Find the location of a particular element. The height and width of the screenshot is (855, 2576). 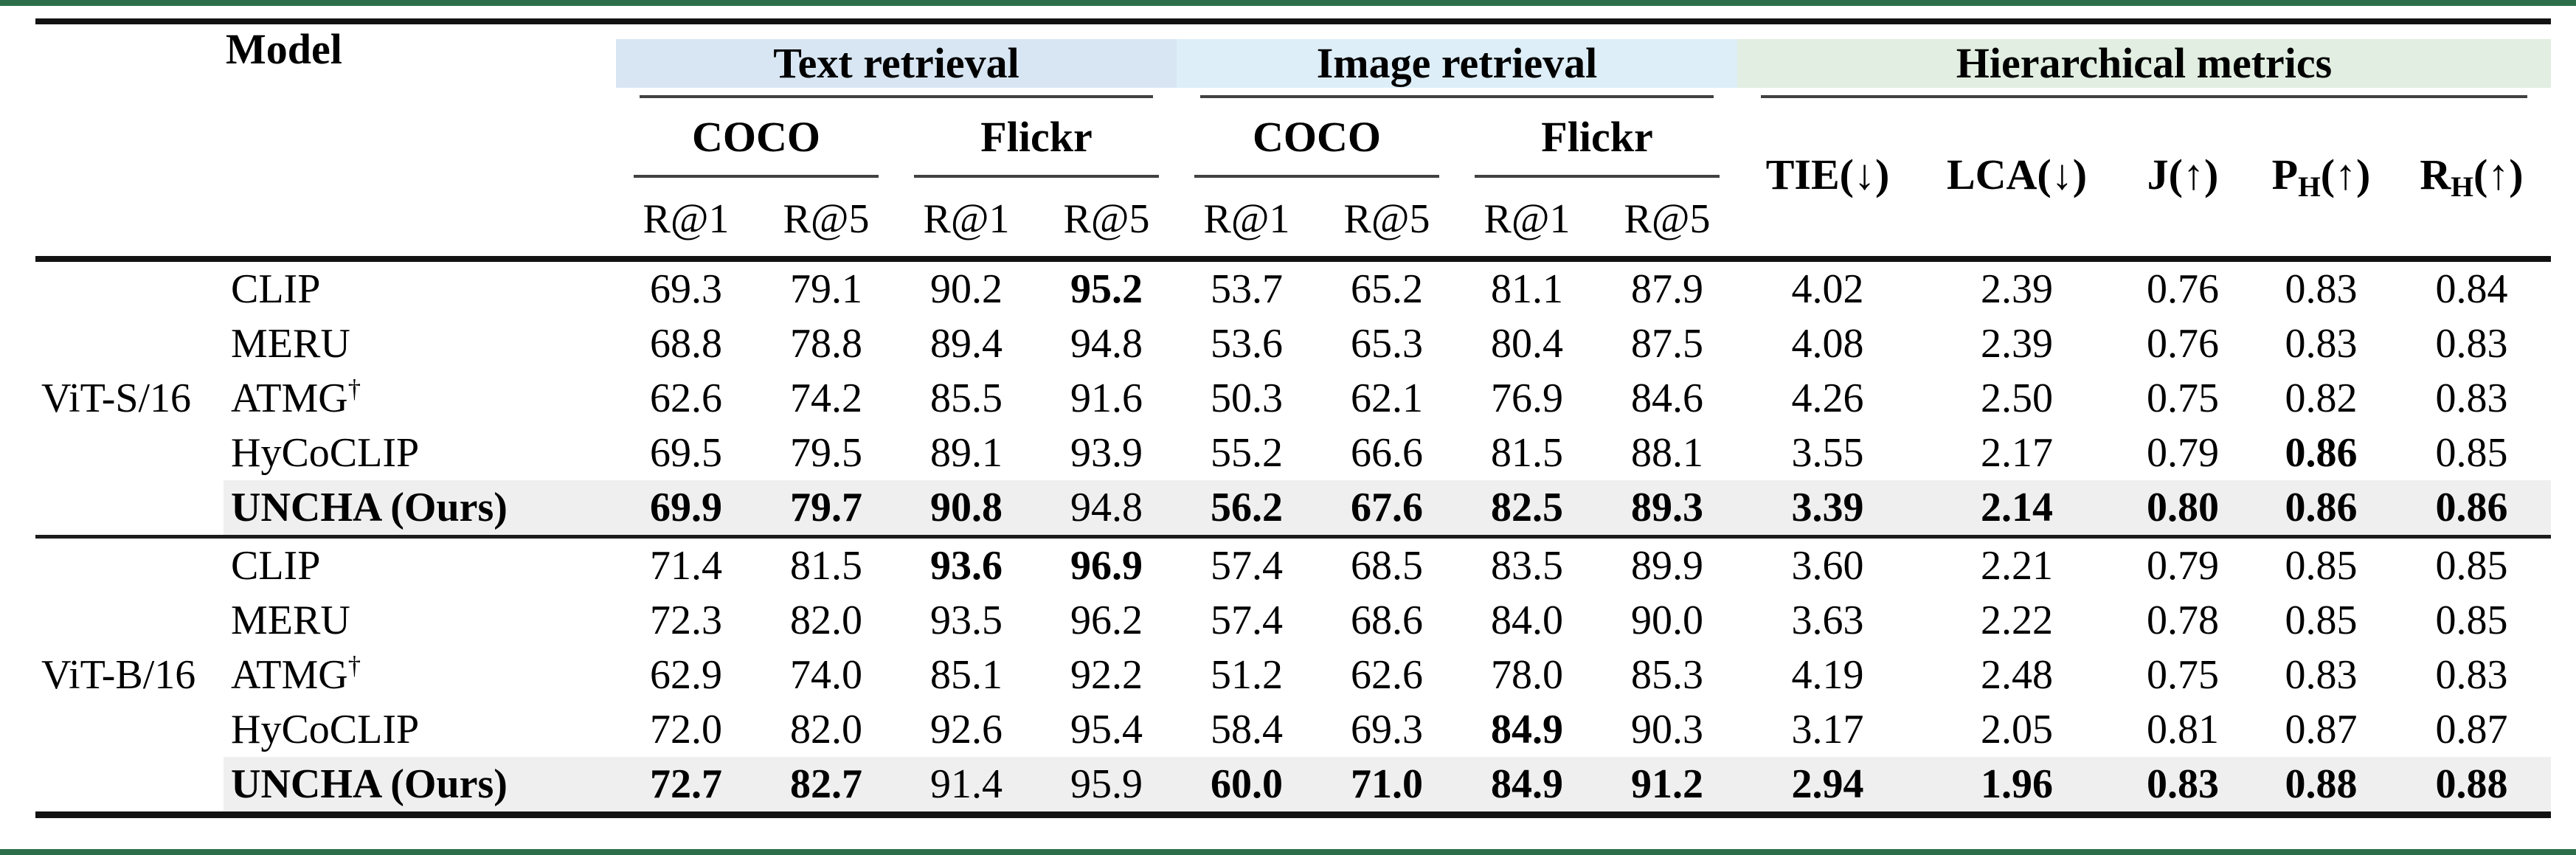

hierarchical-metrics-cmidrule is located at coordinates (2144, 97).